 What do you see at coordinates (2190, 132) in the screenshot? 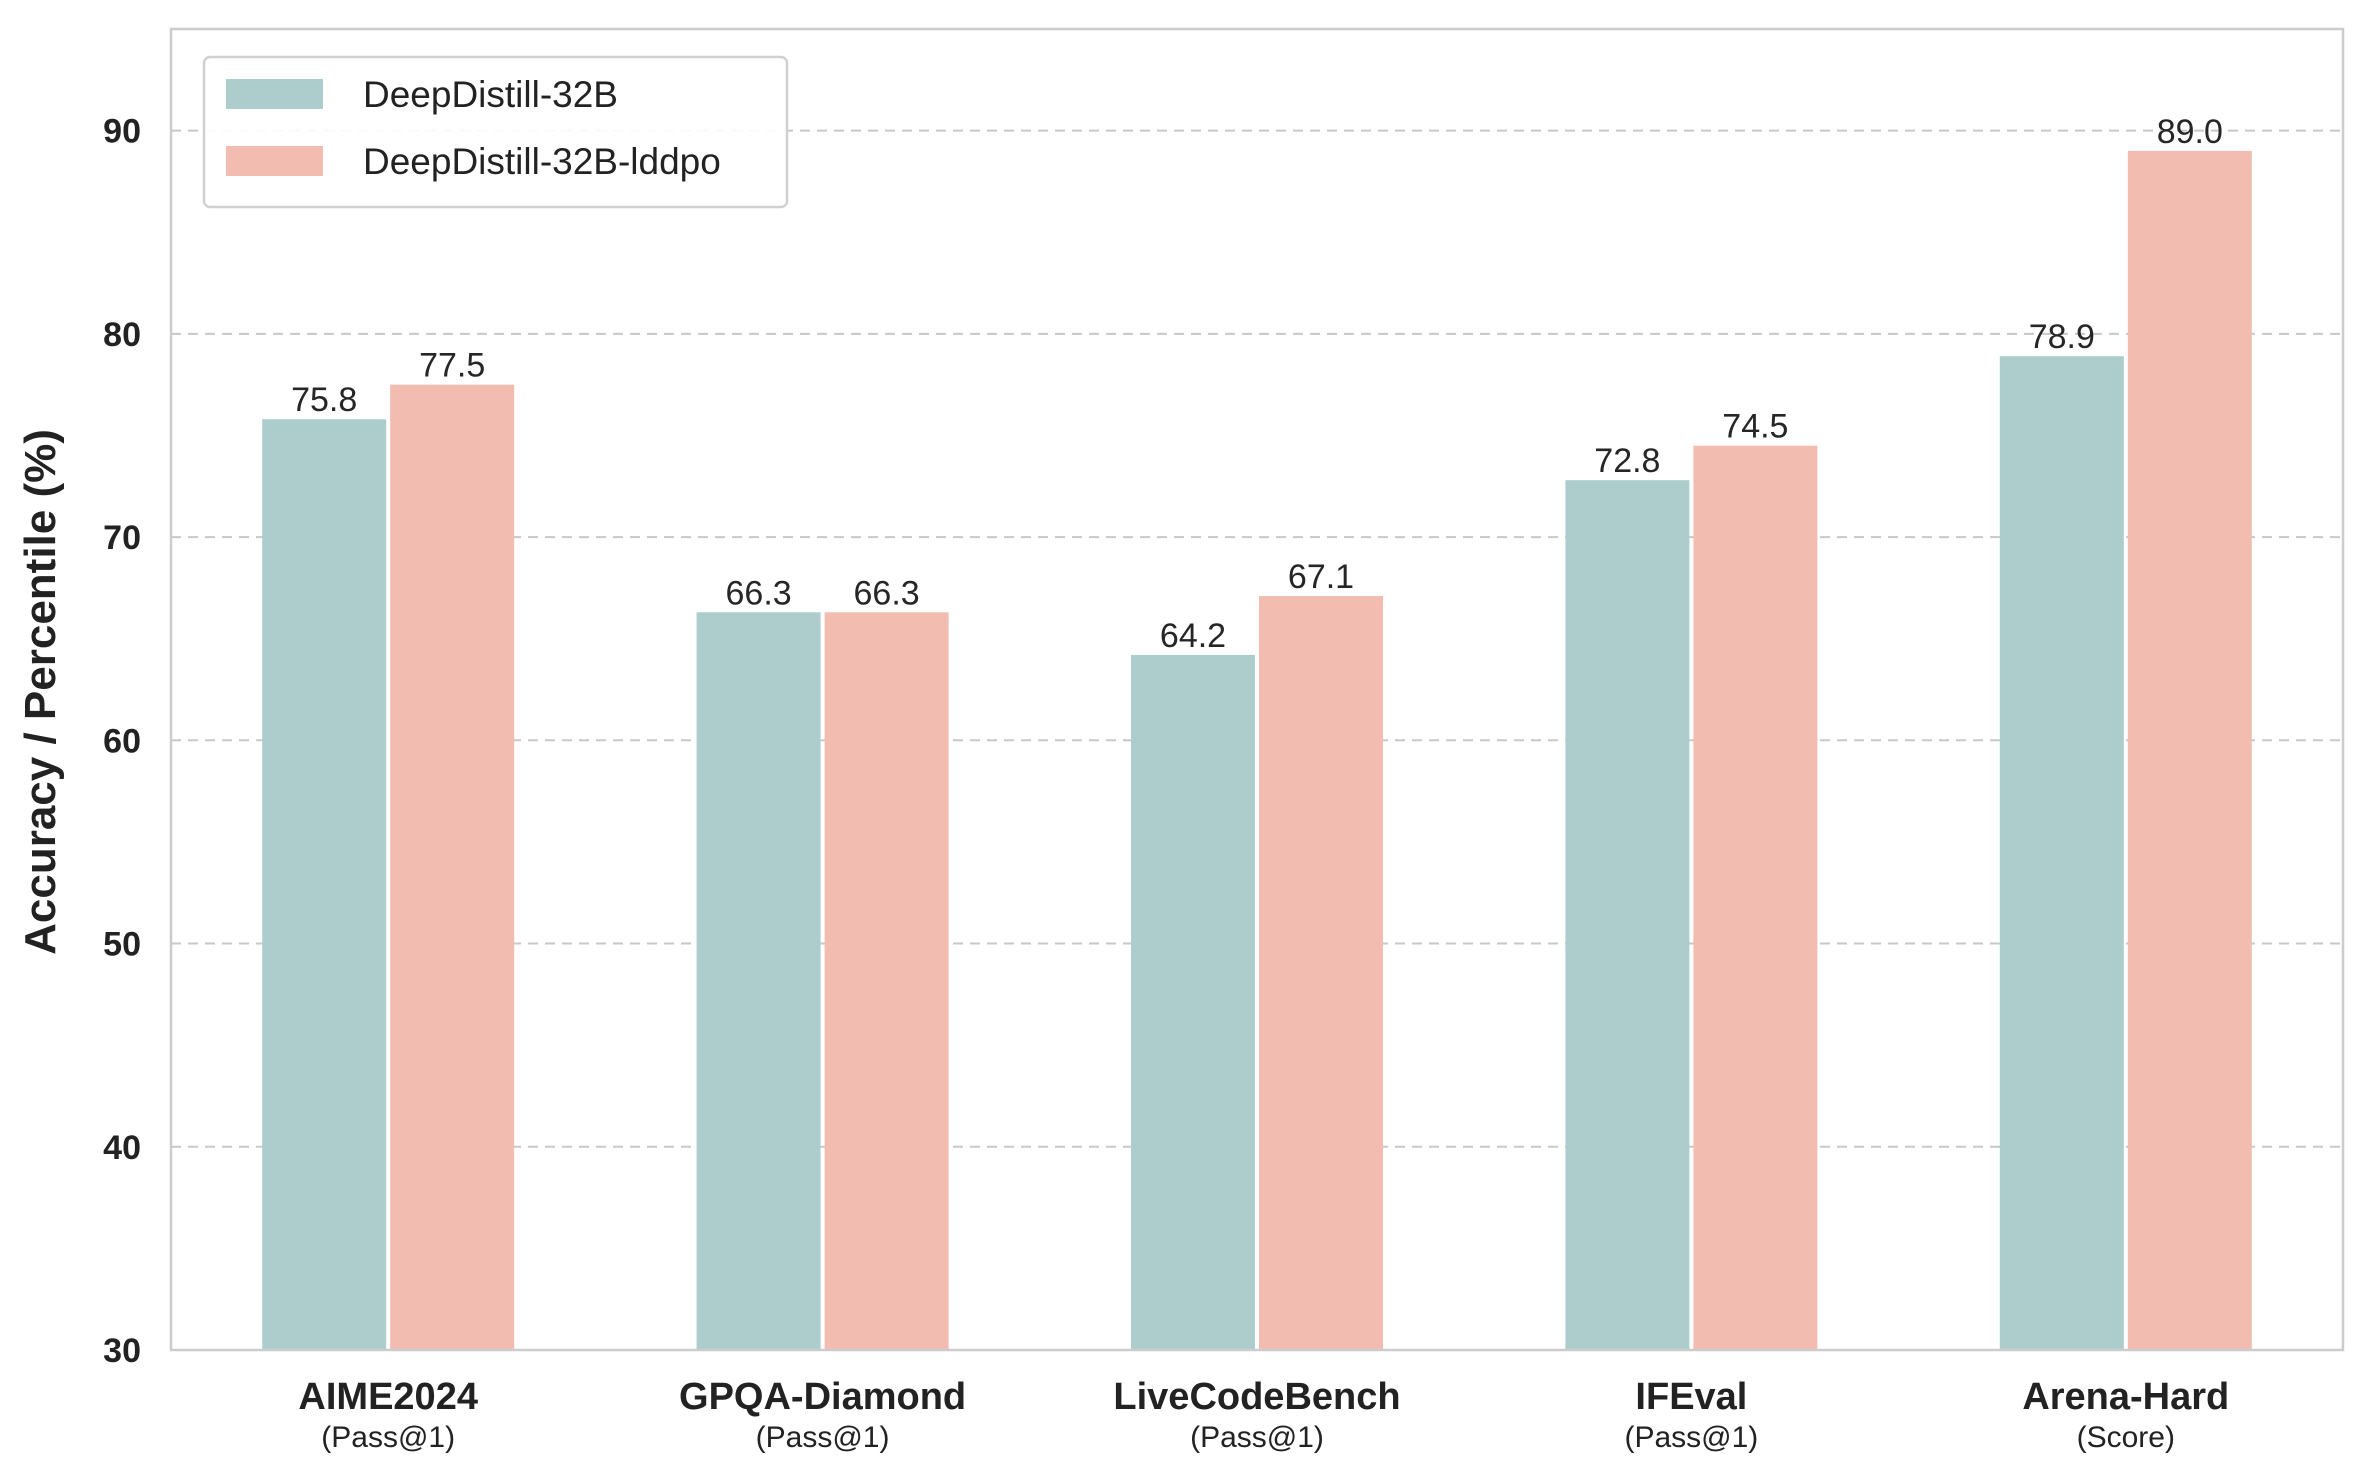
I see `data-label: 89.0` at bounding box center [2190, 132].